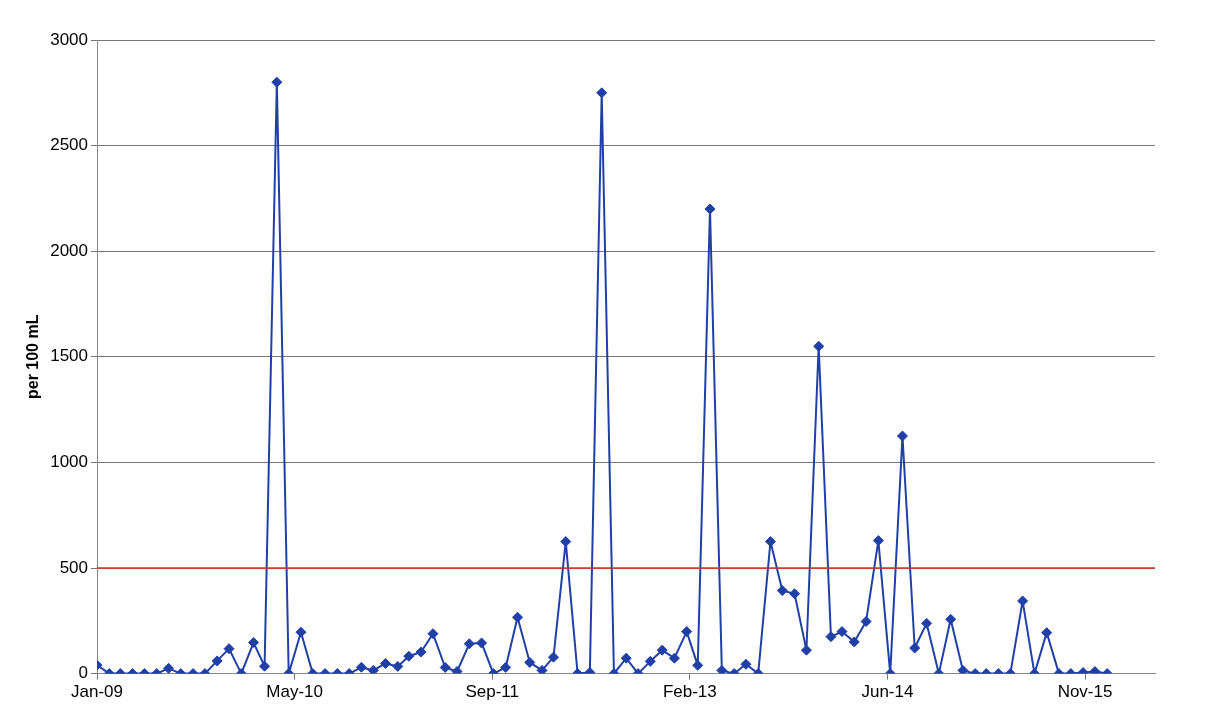 The image size is (1205, 721). I want to click on y-axis-title: per 100 mL, so click(33, 357).